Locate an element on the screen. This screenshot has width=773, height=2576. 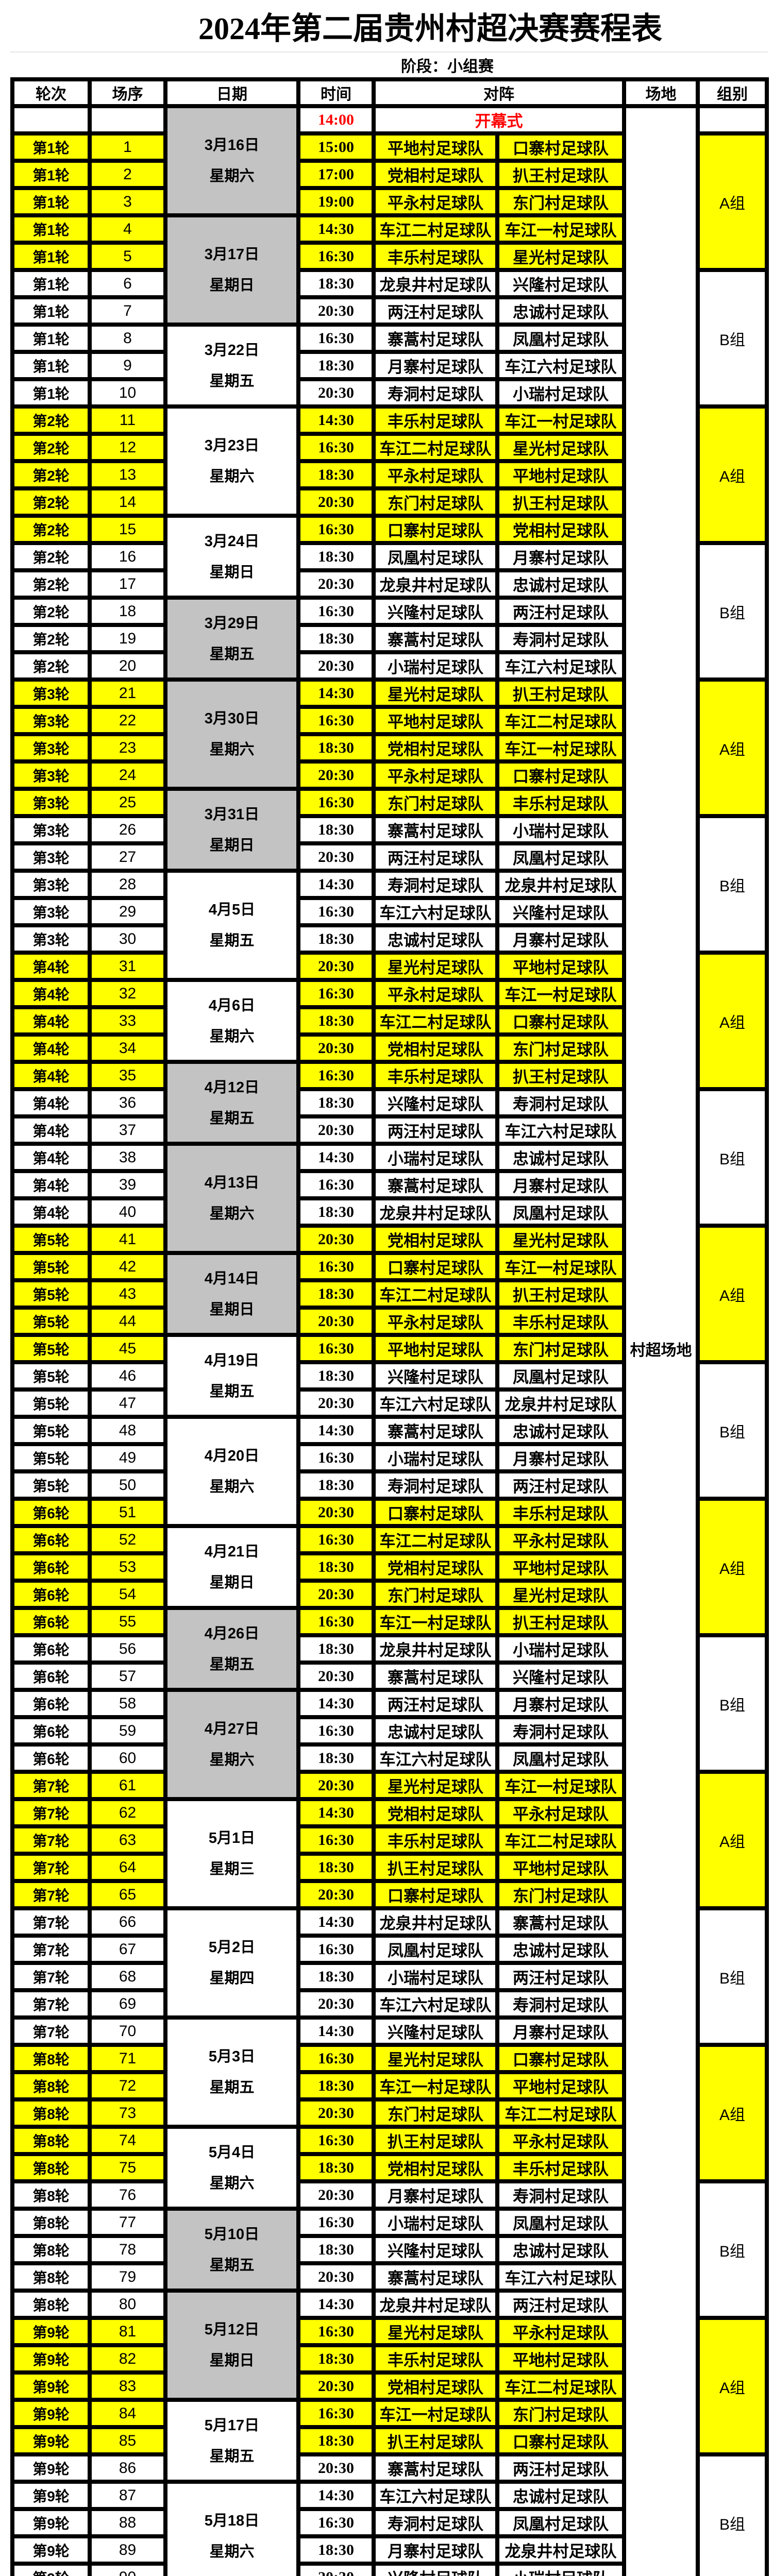
match-no-cell: 49 is located at coordinates (127, 1457).